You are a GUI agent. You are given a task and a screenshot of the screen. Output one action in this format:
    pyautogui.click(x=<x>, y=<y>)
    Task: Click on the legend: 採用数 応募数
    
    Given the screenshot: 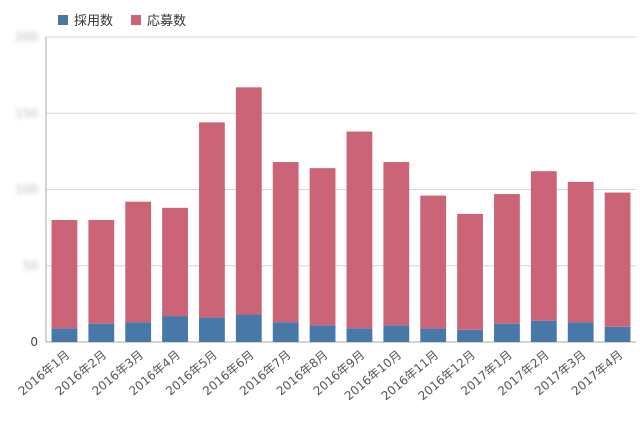 What is the action you would take?
    pyautogui.click(x=122, y=19)
    